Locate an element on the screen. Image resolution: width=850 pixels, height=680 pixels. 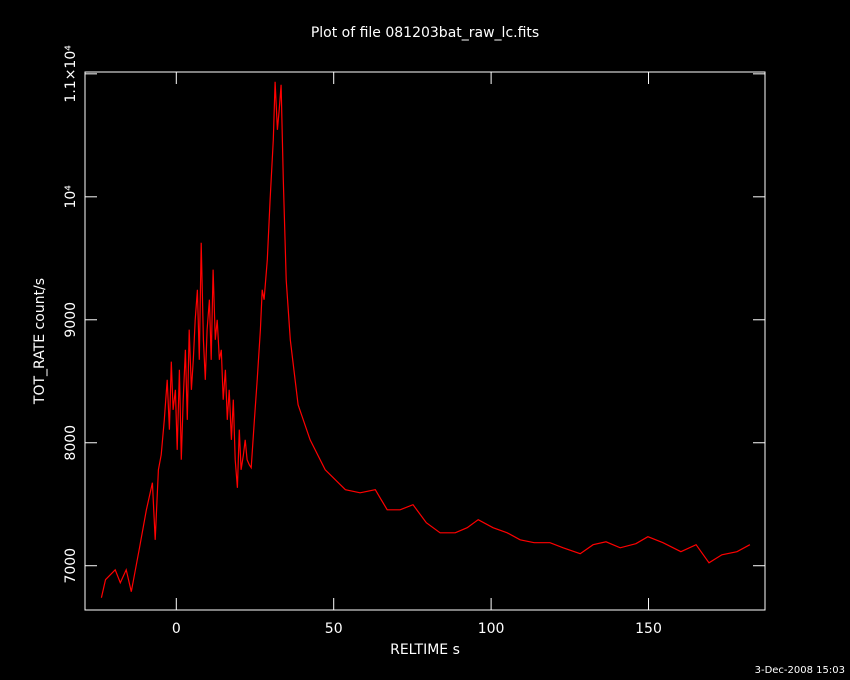
x-tick-label: 0 is located at coordinates (176, 629).